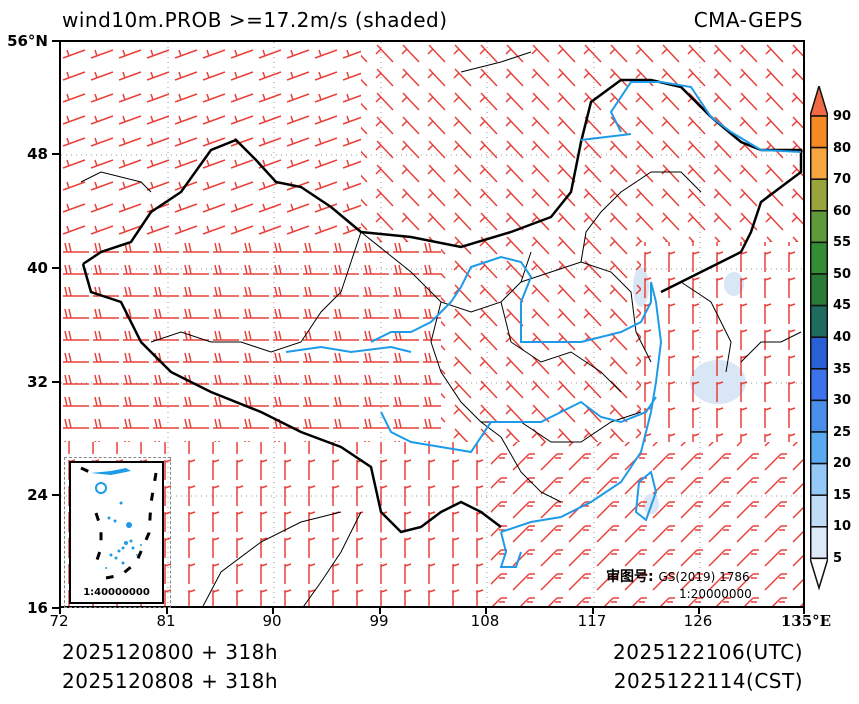 The image size is (859, 704). What do you see at coordinates (27, 41) in the screenshot?
I see `y-tick-label-56: 56°N` at bounding box center [27, 41].